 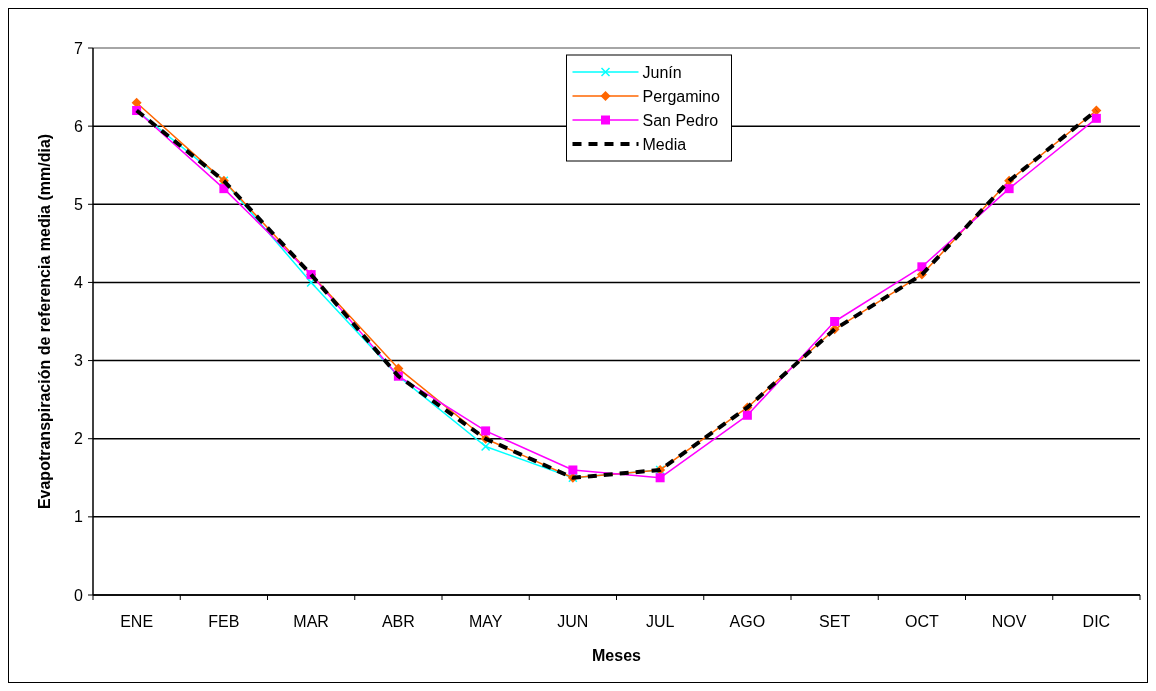 What do you see at coordinates (662, 72) in the screenshot?
I see `legend-label: Junín` at bounding box center [662, 72].